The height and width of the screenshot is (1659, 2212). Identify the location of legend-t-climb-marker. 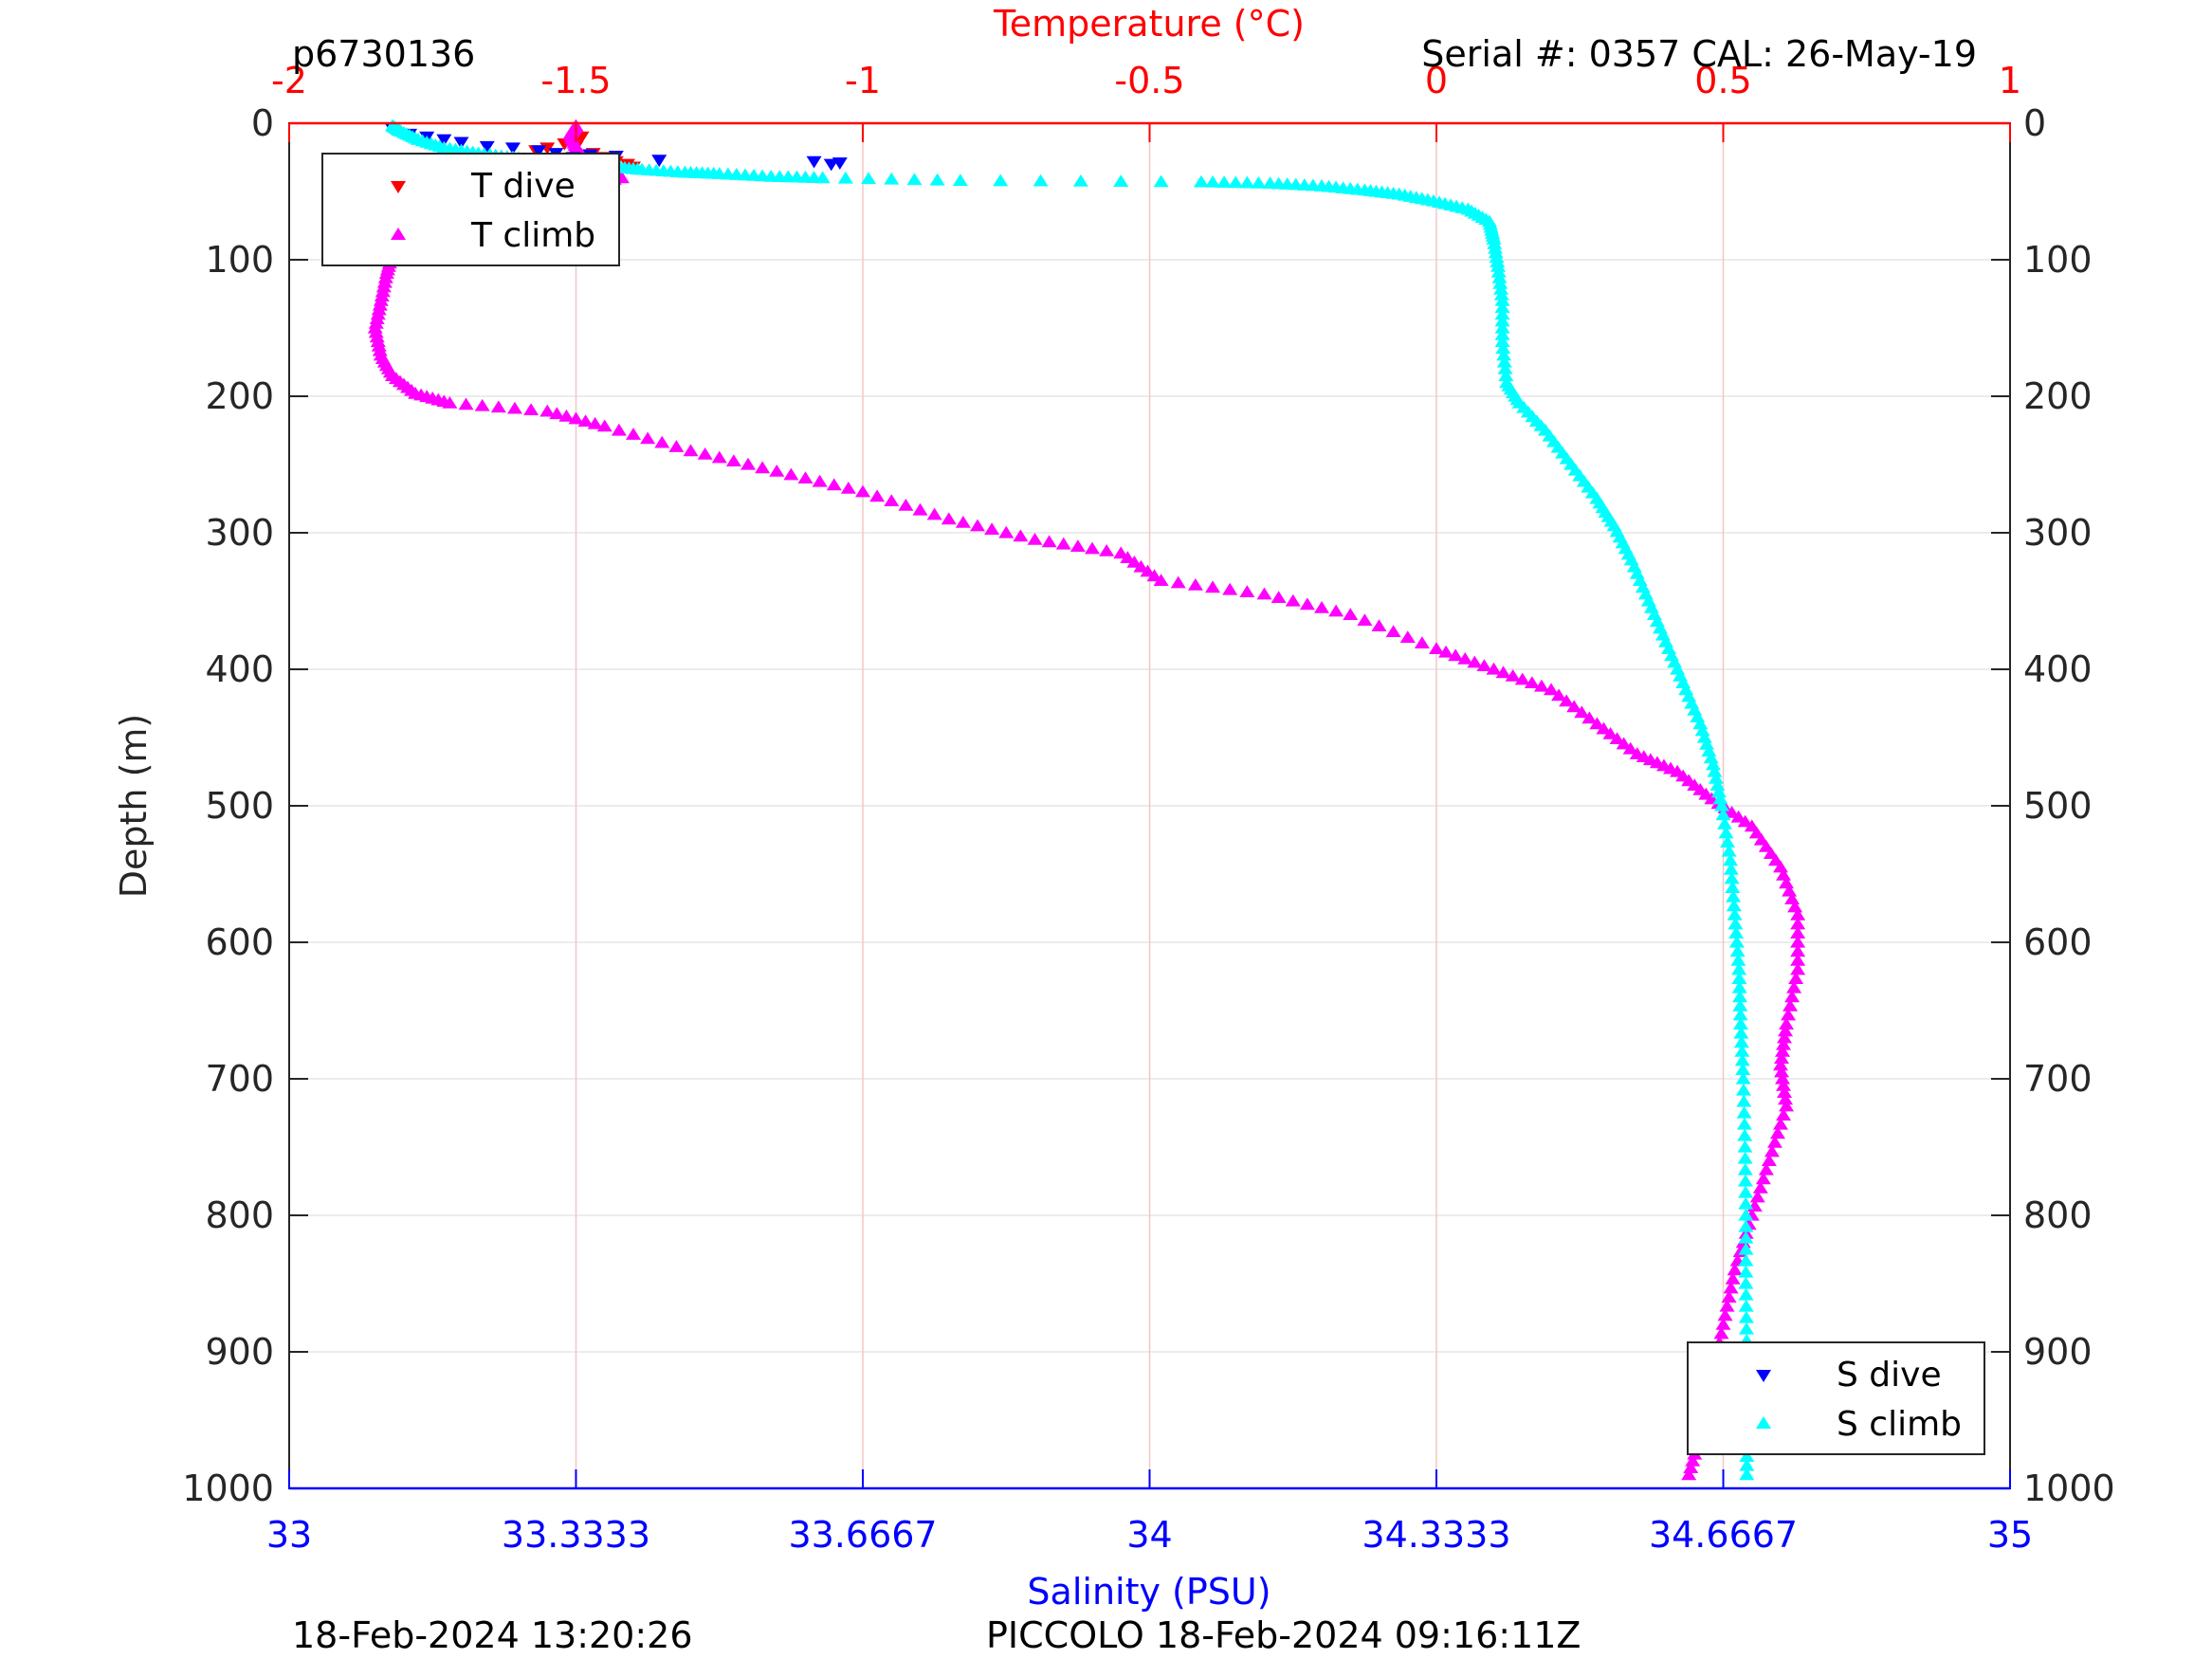
(398, 234).